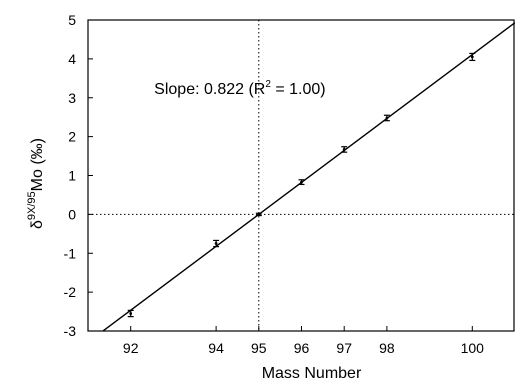 The width and height of the screenshot is (515, 385). I want to click on y-tick-label: 5, so click(72, 20).